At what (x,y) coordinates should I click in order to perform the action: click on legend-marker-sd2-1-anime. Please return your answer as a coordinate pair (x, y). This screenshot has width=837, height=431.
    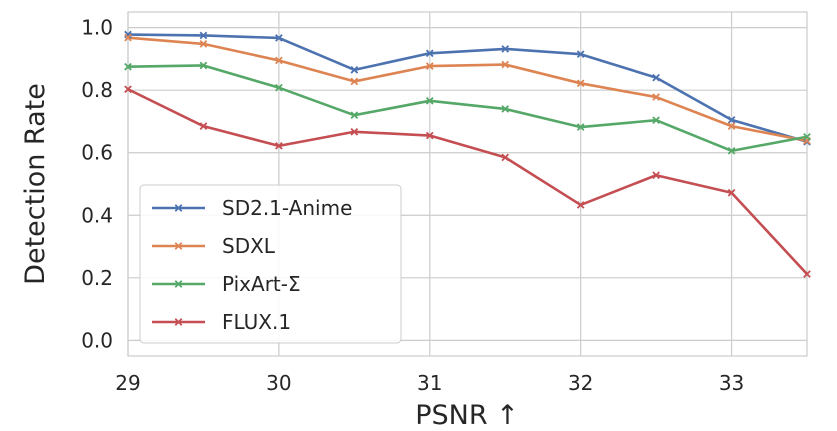
    Looking at the image, I should click on (178, 208).